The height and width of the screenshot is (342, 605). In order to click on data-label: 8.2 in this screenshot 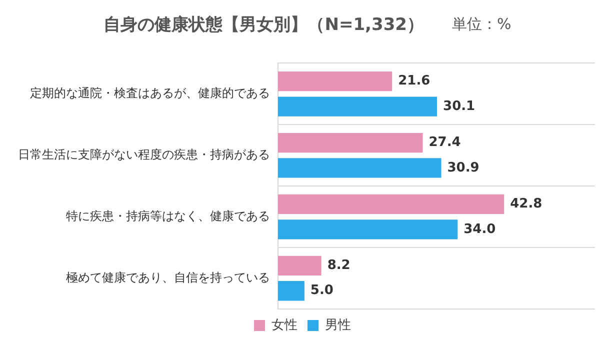, I will do `click(338, 266)`.